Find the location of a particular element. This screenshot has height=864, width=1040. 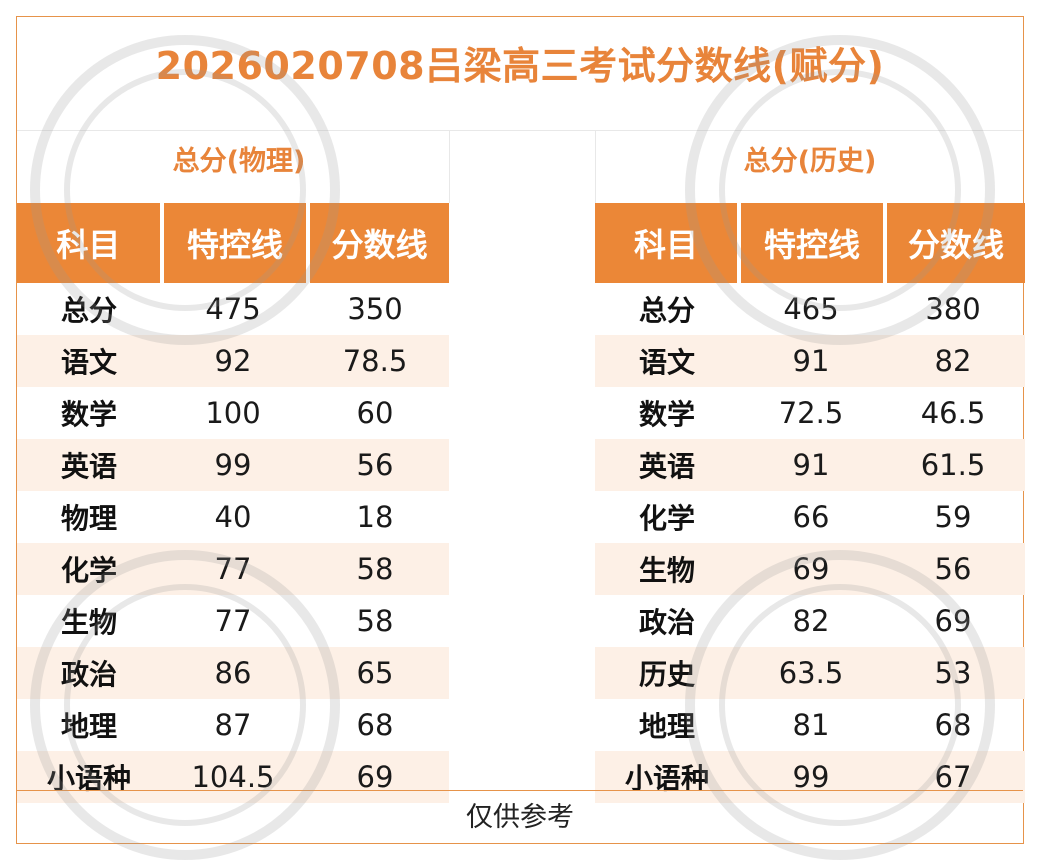

table-row: 政治 86 65 is located at coordinates (233, 673).